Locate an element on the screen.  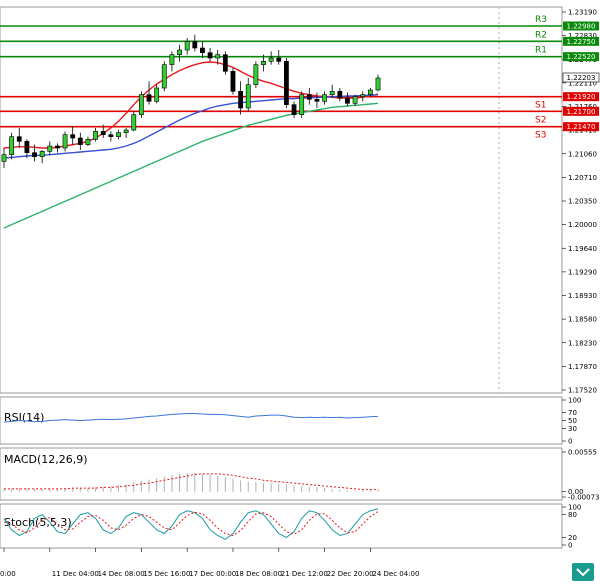
level-tag-r2 is located at coordinates (581, 41).